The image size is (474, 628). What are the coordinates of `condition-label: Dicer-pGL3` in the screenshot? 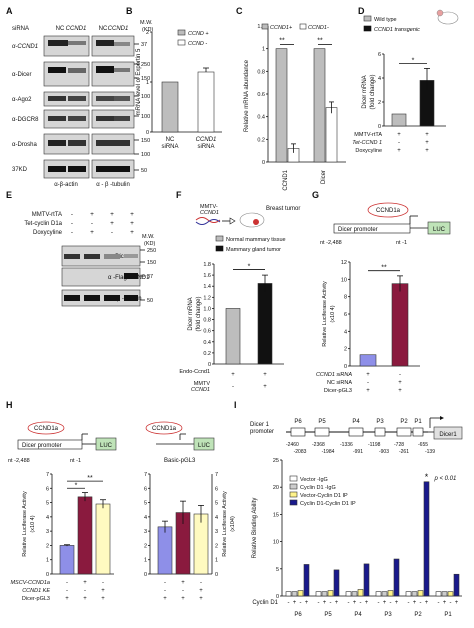 It's located at (338, 391).